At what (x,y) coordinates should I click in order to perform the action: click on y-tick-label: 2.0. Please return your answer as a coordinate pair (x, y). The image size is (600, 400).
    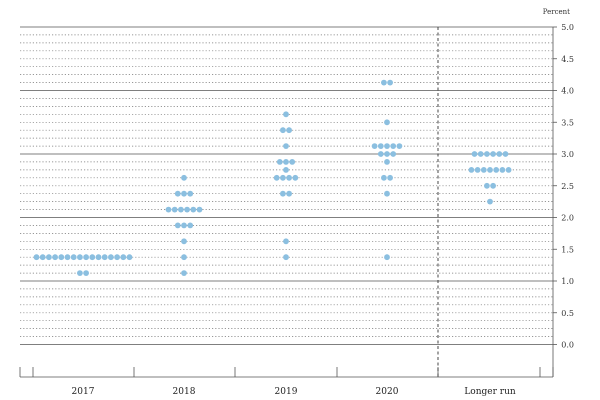
    Looking at the image, I should click on (567, 218).